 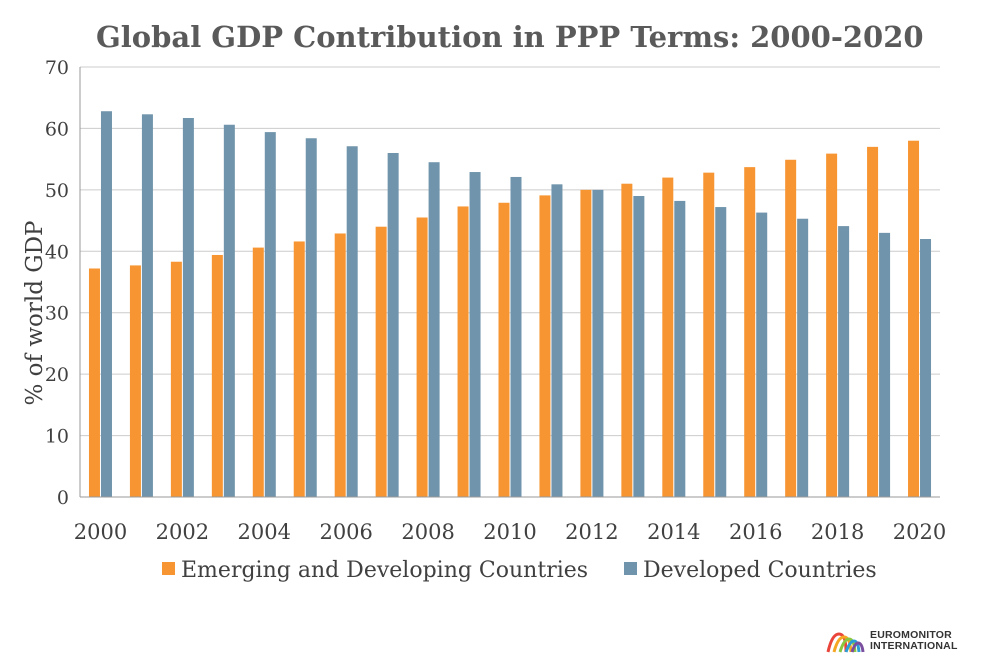 What do you see at coordinates (630, 568) in the screenshot?
I see `legend-swatch-developed` at bounding box center [630, 568].